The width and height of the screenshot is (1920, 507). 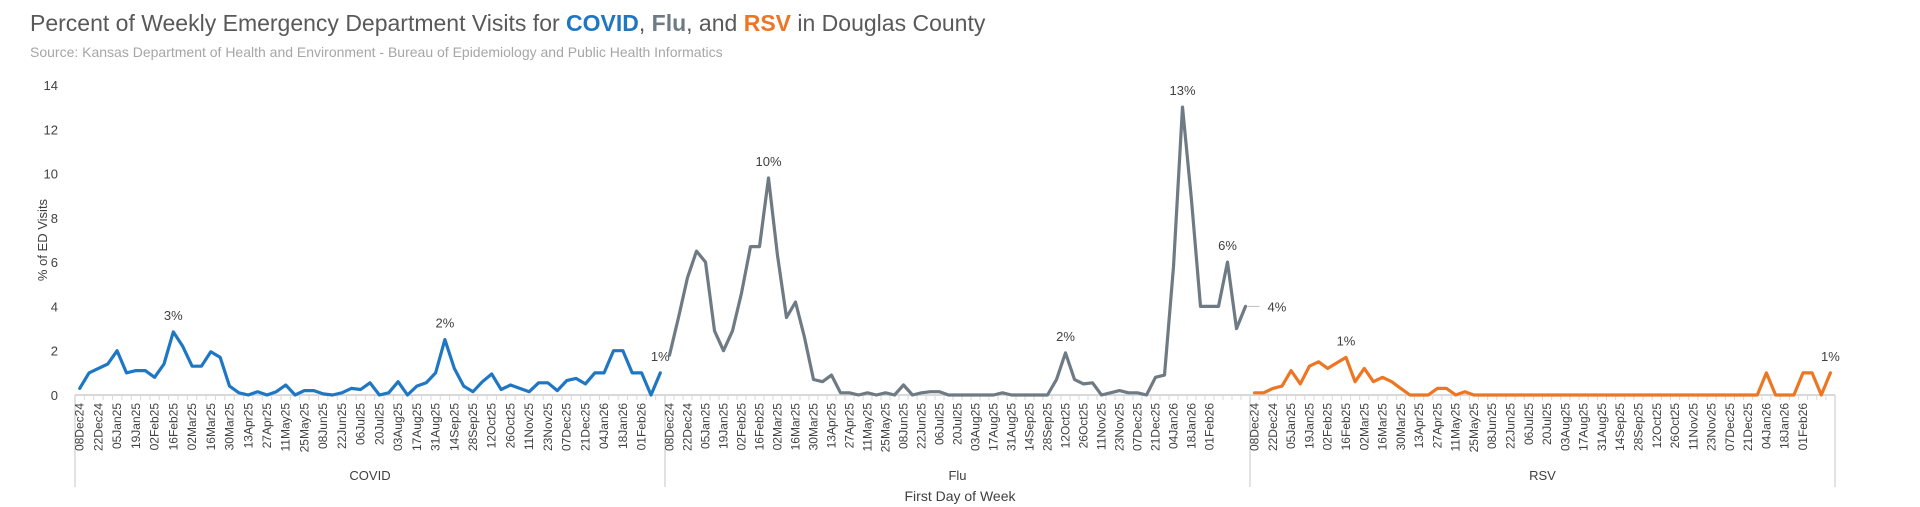 What do you see at coordinates (1182, 90) in the screenshot?
I see `data-label: 13%` at bounding box center [1182, 90].